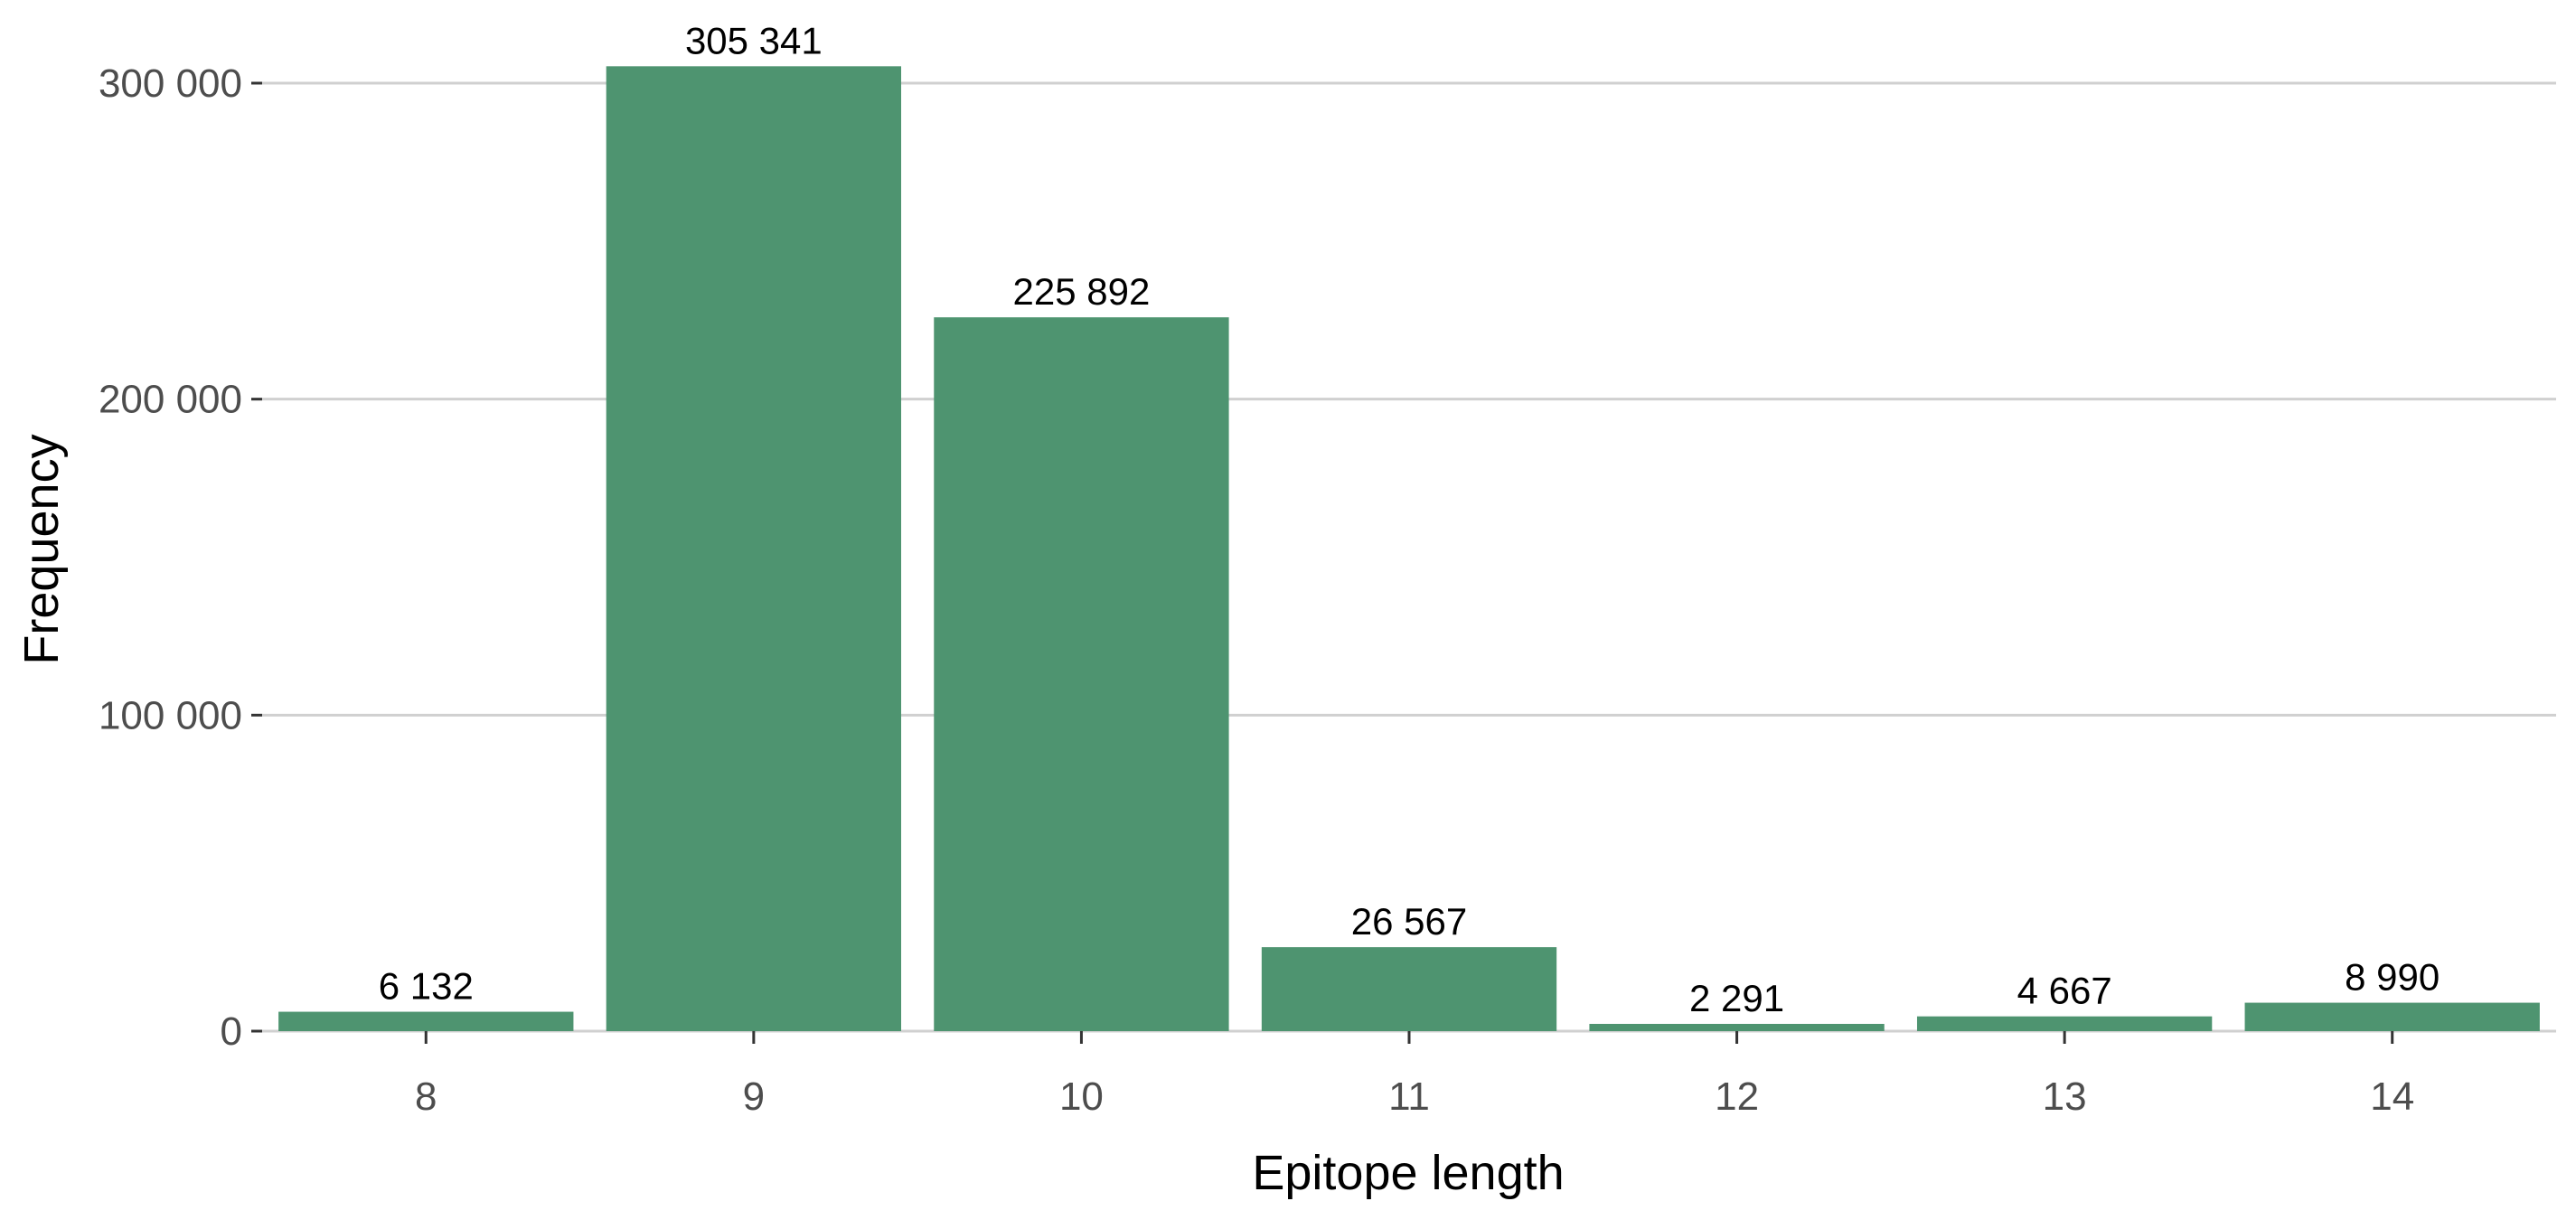 This screenshot has width=2576, height=1220. I want to click on x-tick-label: 14, so click(2392, 1097).